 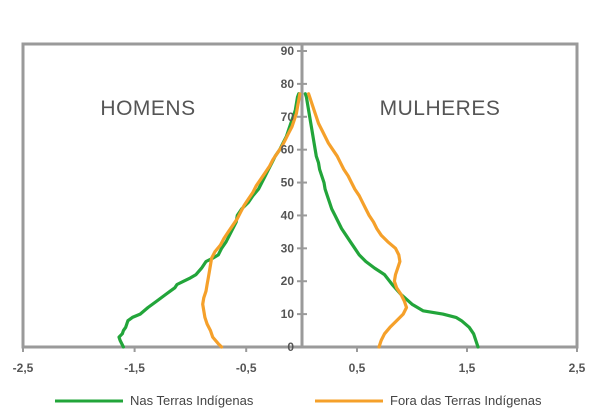 I want to click on series-line-1-homens, so click(x=251, y=220).